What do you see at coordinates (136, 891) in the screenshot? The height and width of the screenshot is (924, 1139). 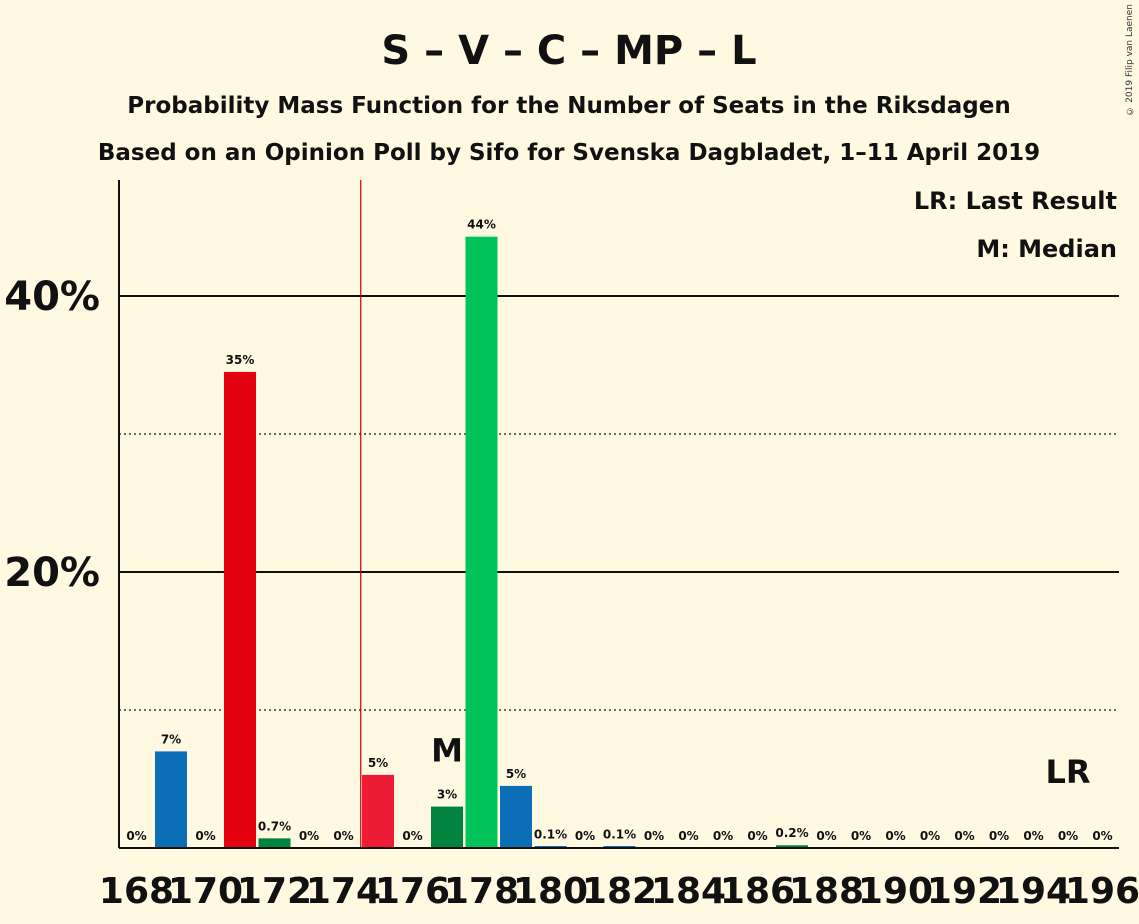 I see `x-tick-label: 168` at bounding box center [136, 891].